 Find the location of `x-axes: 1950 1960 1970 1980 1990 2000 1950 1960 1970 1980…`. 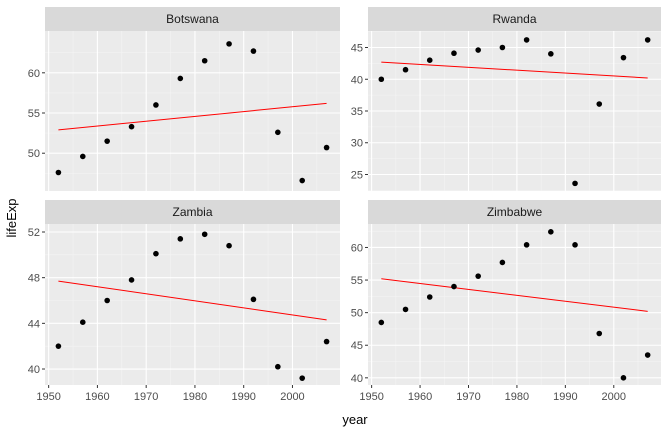

x-axes: 1950 1960 1970 1980 1990 2000 1950 1960 1970 1980… is located at coordinates (331, 394).